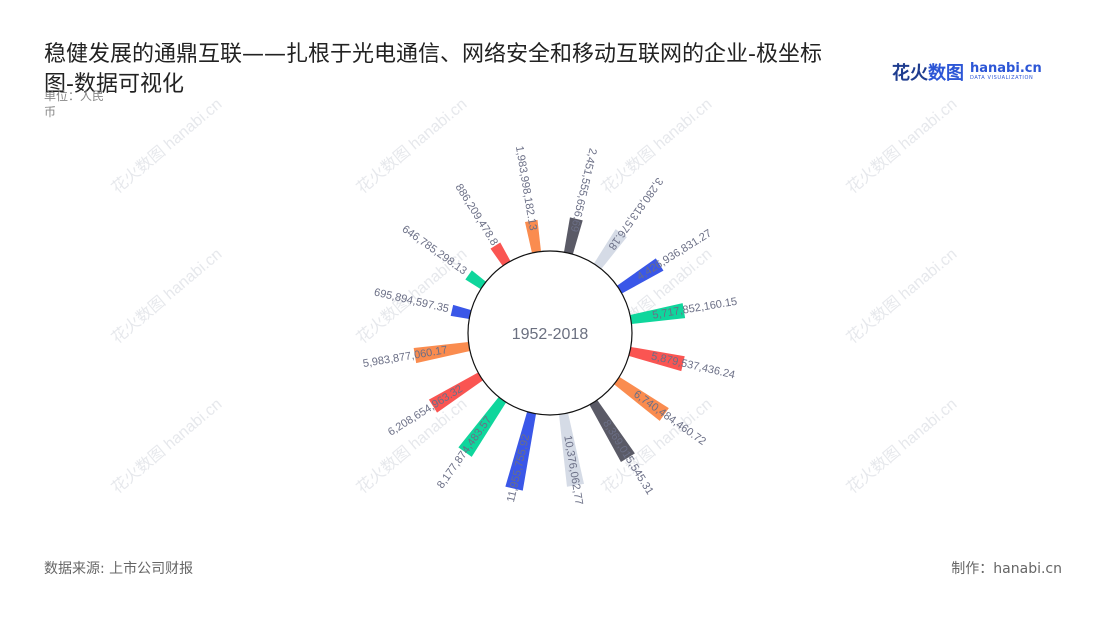  I want to click on bar-value-label-11: 695,894,597.35, so click(411, 300).